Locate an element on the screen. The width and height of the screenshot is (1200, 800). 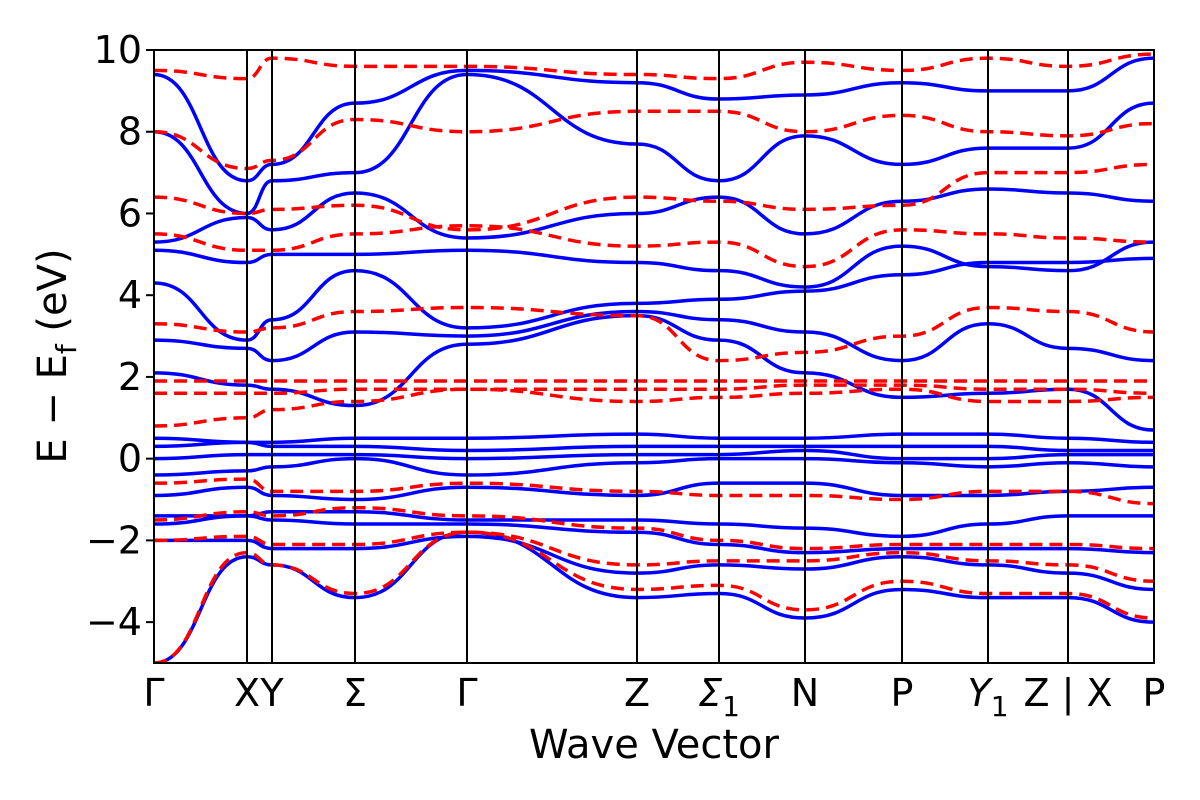
y-tick-label-3: 2 is located at coordinates (130, 377).